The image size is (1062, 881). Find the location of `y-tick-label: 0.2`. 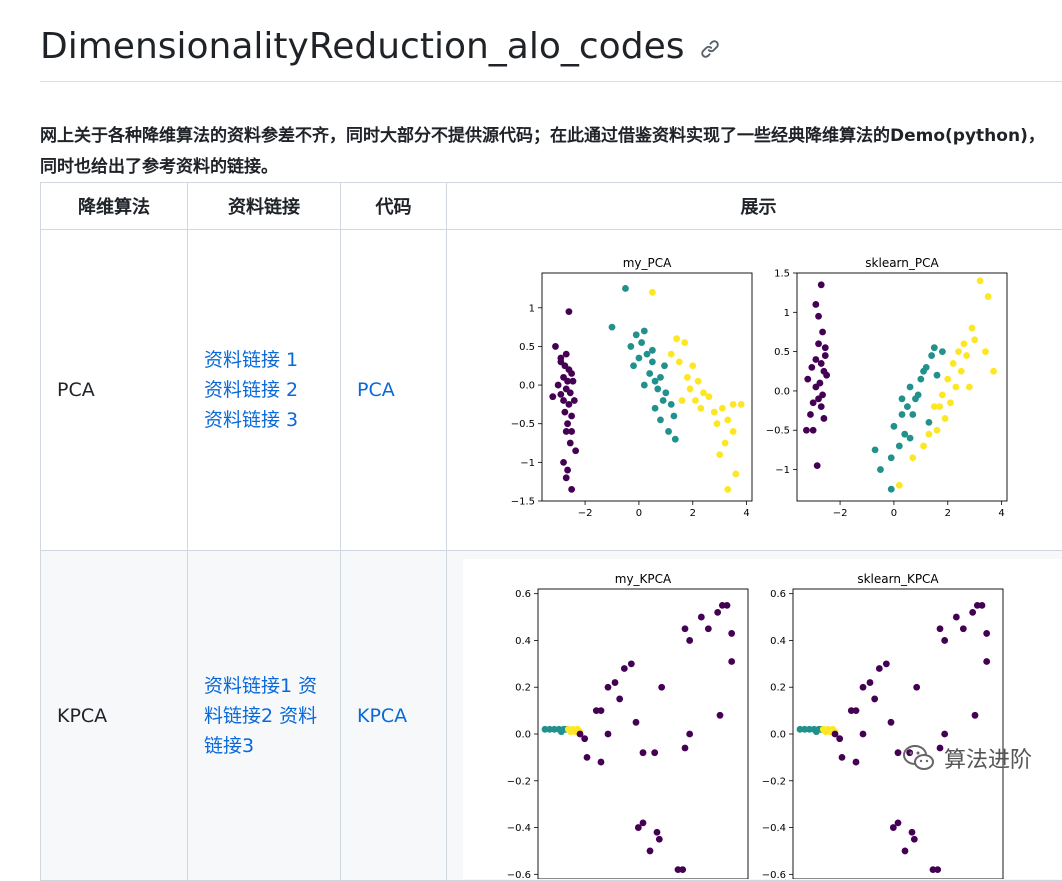

y-tick-label: 0.2 is located at coordinates (778, 688).